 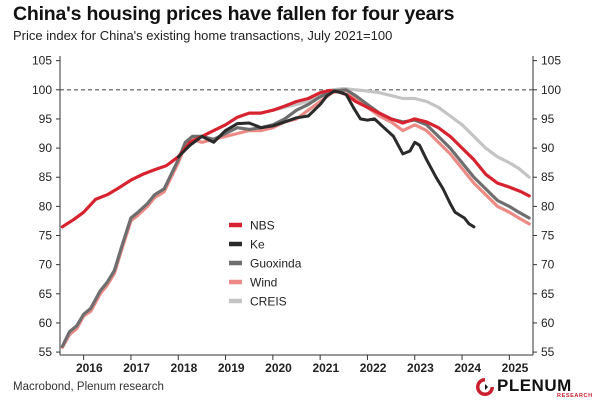 What do you see at coordinates (548, 294) in the screenshot?
I see `y-tick-label-right: 65` at bounding box center [548, 294].